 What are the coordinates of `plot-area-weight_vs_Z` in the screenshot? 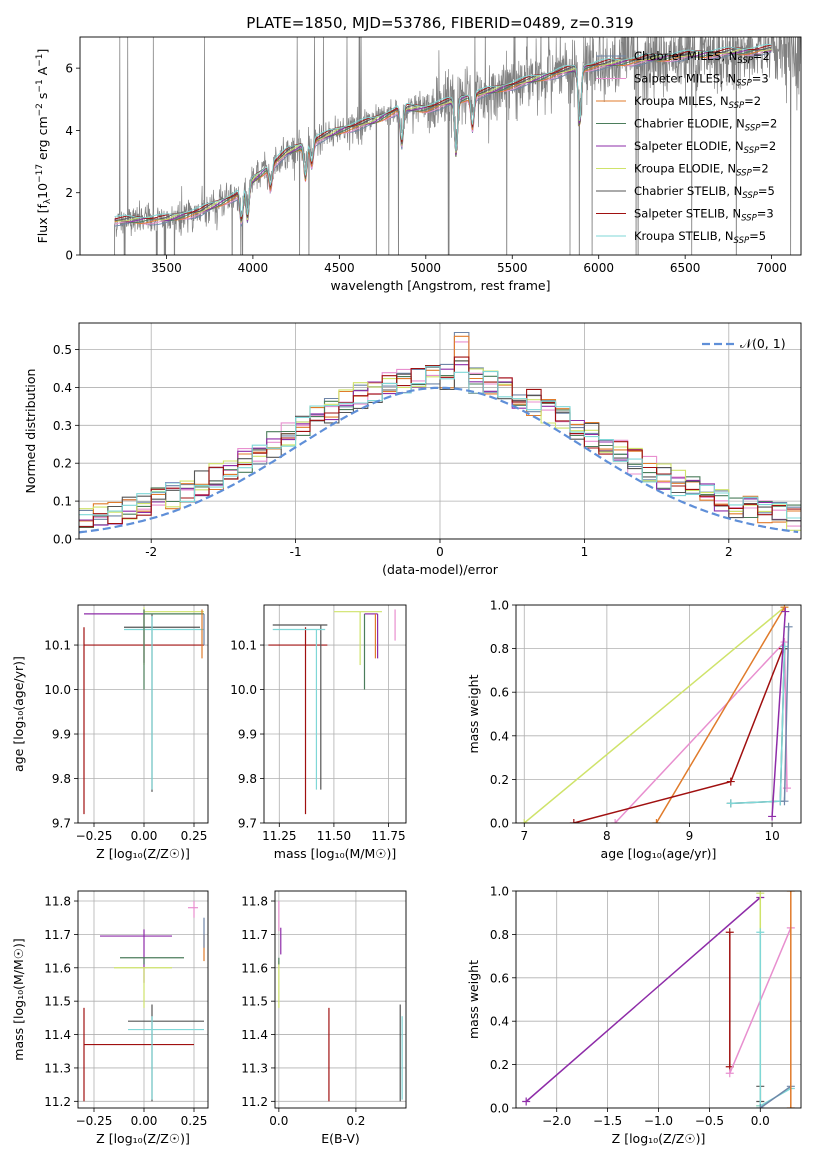 It's located at (658, 999).